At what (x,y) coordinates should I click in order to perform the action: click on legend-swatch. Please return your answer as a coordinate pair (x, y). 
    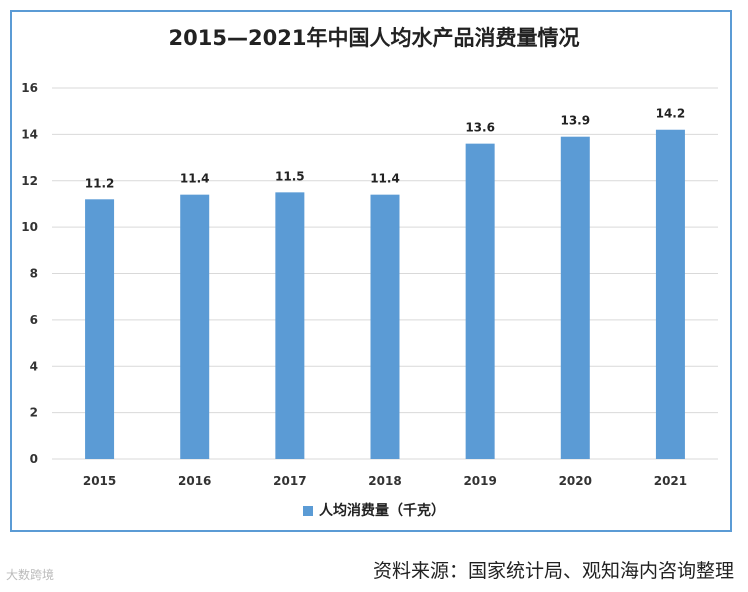
    Looking at the image, I should click on (308, 511).